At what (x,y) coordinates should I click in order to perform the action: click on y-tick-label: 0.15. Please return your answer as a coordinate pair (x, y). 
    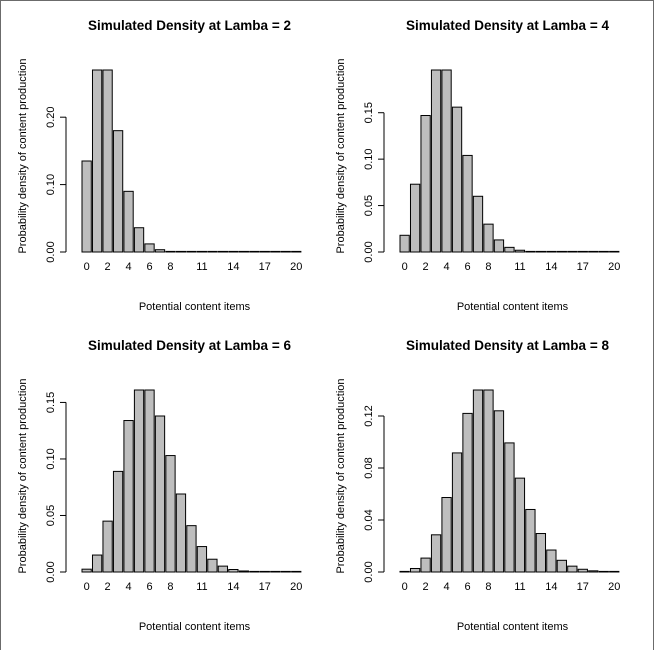
    Looking at the image, I should click on (51, 402).